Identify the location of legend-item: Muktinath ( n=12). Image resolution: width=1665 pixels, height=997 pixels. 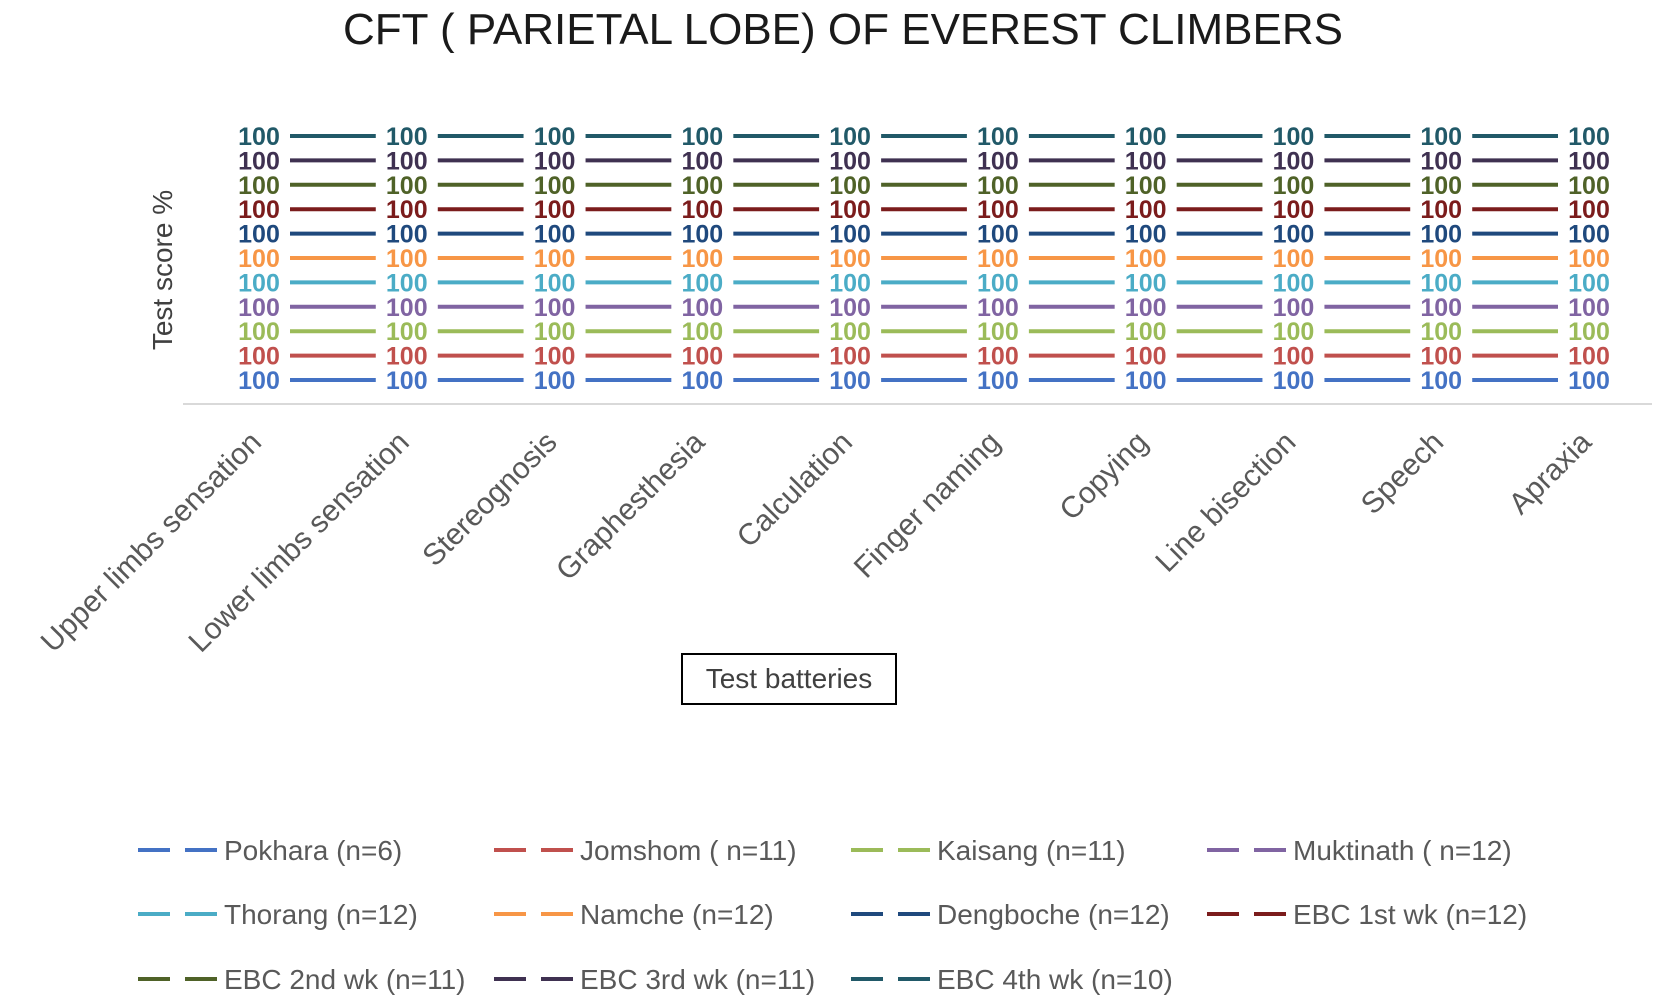
(1359, 850).